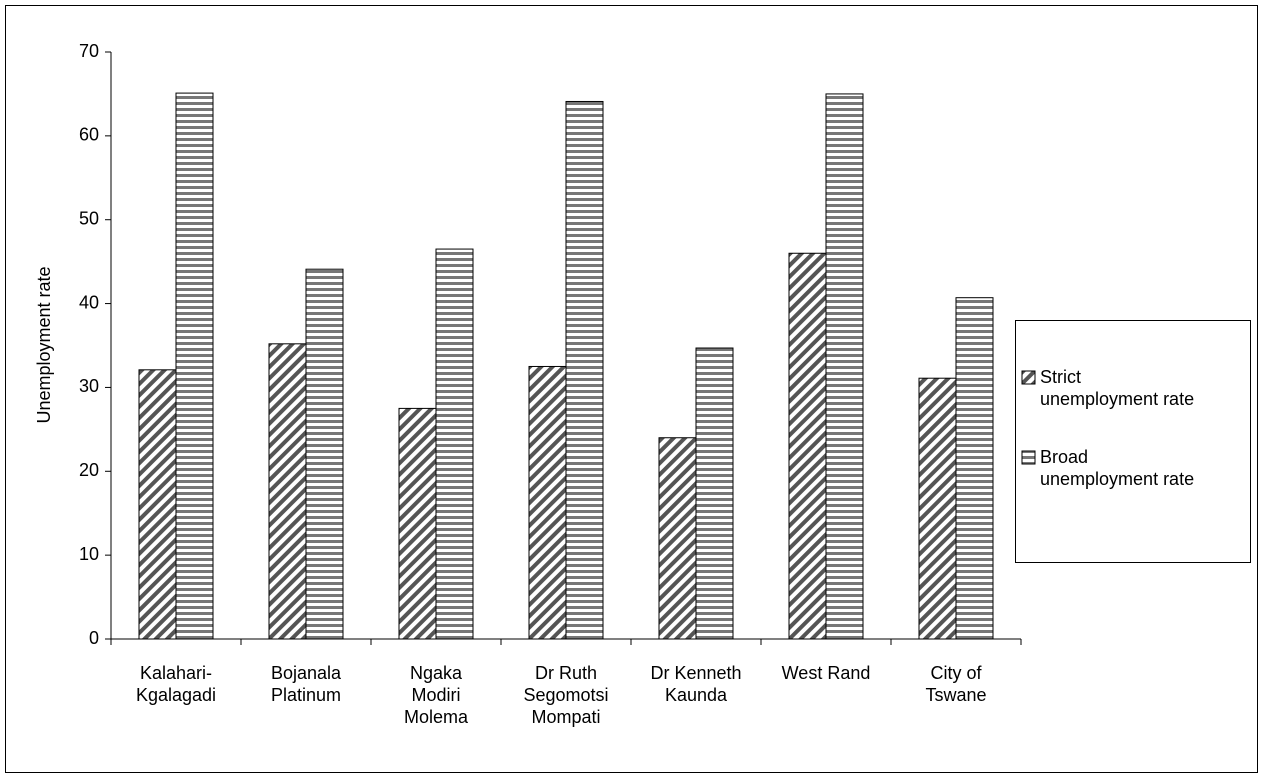  Describe the element at coordinates (44, 344) in the screenshot. I see `y-axis-label: Unemployment rate` at that location.